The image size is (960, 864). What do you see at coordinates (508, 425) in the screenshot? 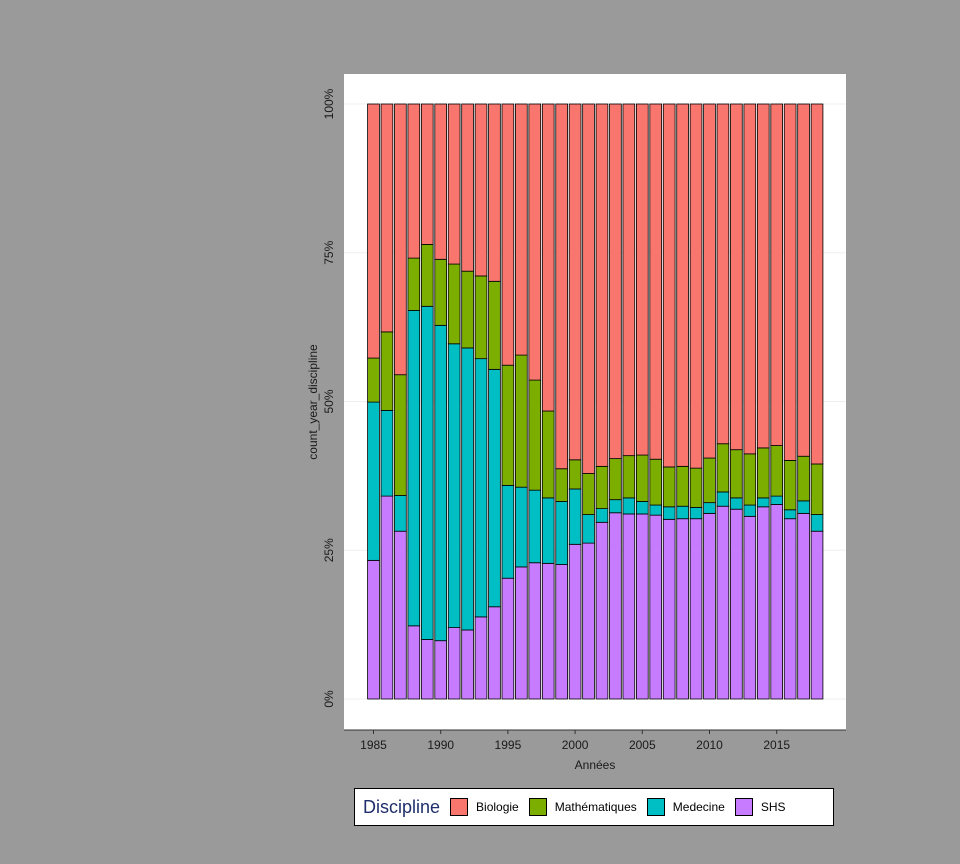
I see `bar-mathematiques-1995` at bounding box center [508, 425].